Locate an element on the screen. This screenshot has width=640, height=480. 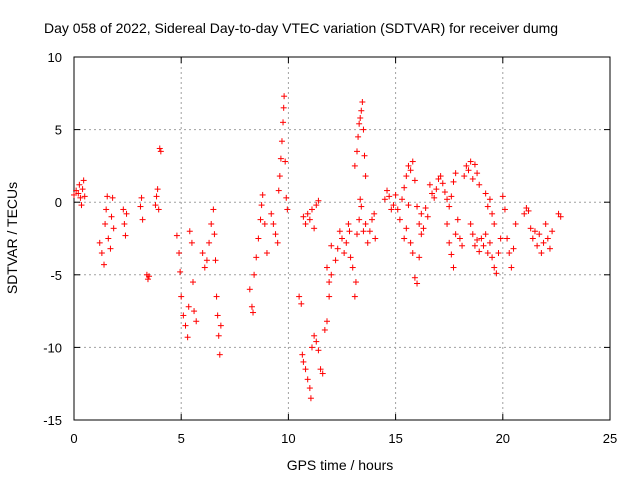
y-axis-label: SDTVAR / TECUs is located at coordinates (12, 238).